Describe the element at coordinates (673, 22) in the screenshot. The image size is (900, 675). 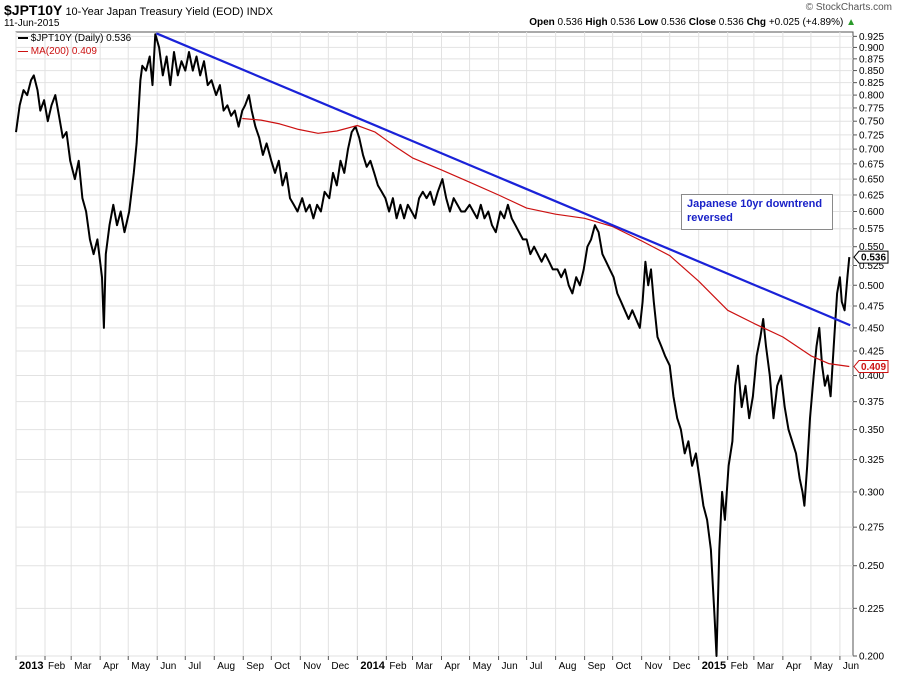
I see `low-value: 0.536` at that location.